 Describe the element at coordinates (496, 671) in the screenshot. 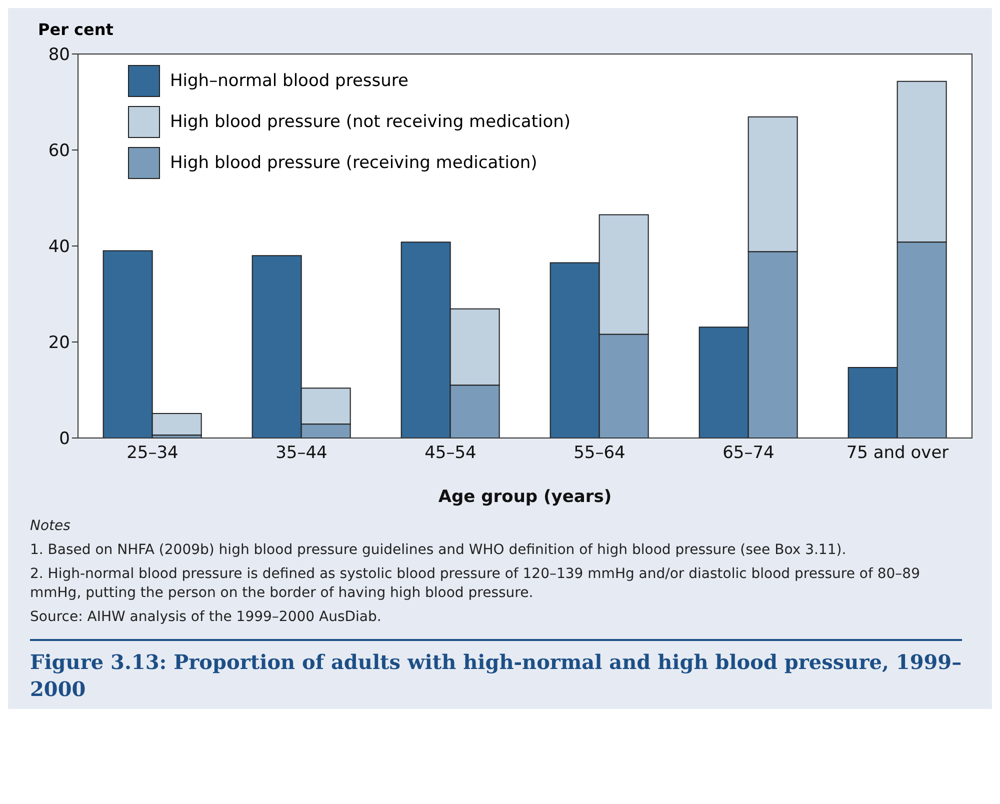

I see `text: Figure 3.13: Proportion of adults with high-normal and high blood pressure, 1999–2000` at that location.